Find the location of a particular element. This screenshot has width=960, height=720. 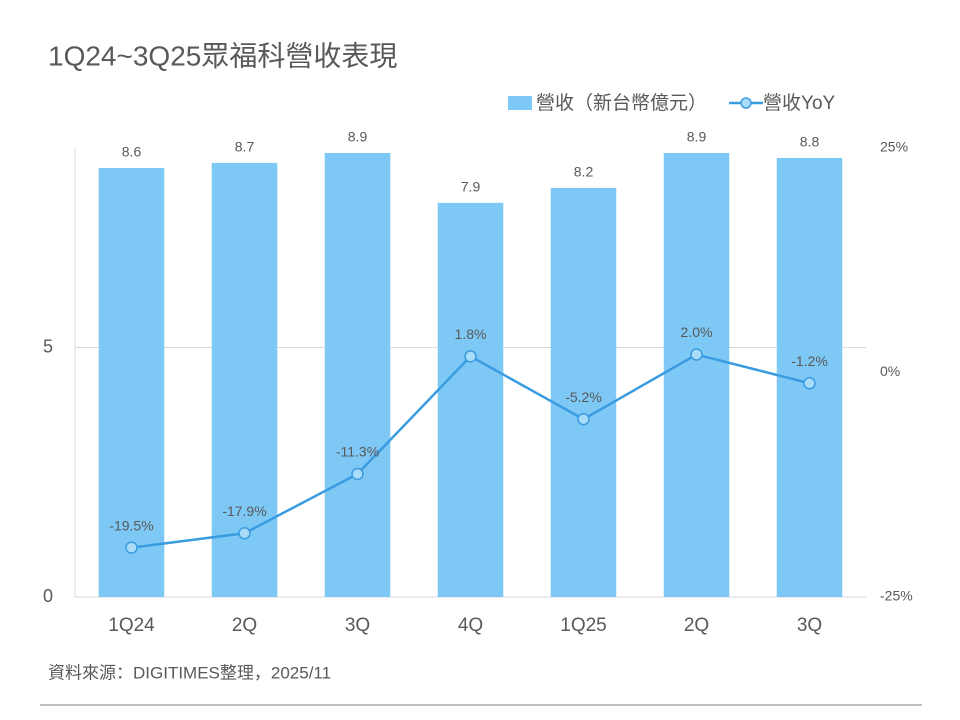

source-note: 資料來源：DIGITIMES整理，2025/11 is located at coordinates (189, 672).